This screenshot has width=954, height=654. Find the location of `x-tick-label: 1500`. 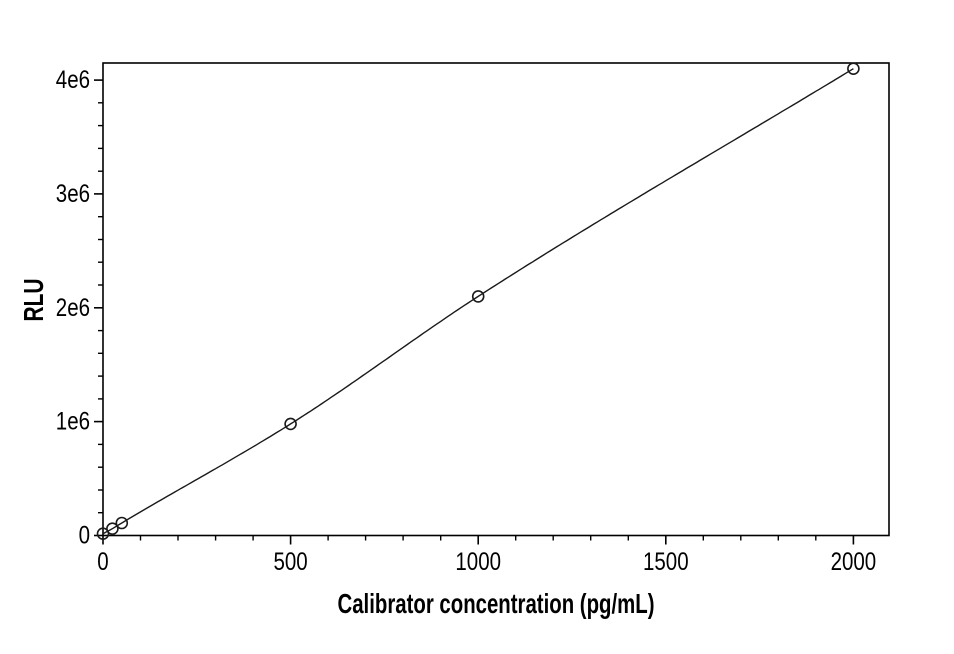

x-tick-label: 1500 is located at coordinates (666, 562).